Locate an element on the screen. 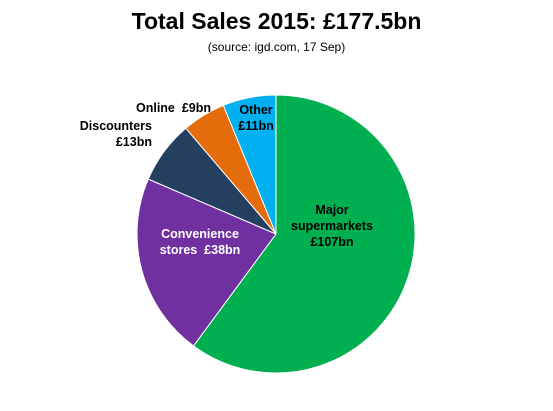 The height and width of the screenshot is (411, 553). slice-label: Online £9bn is located at coordinates (173, 108).